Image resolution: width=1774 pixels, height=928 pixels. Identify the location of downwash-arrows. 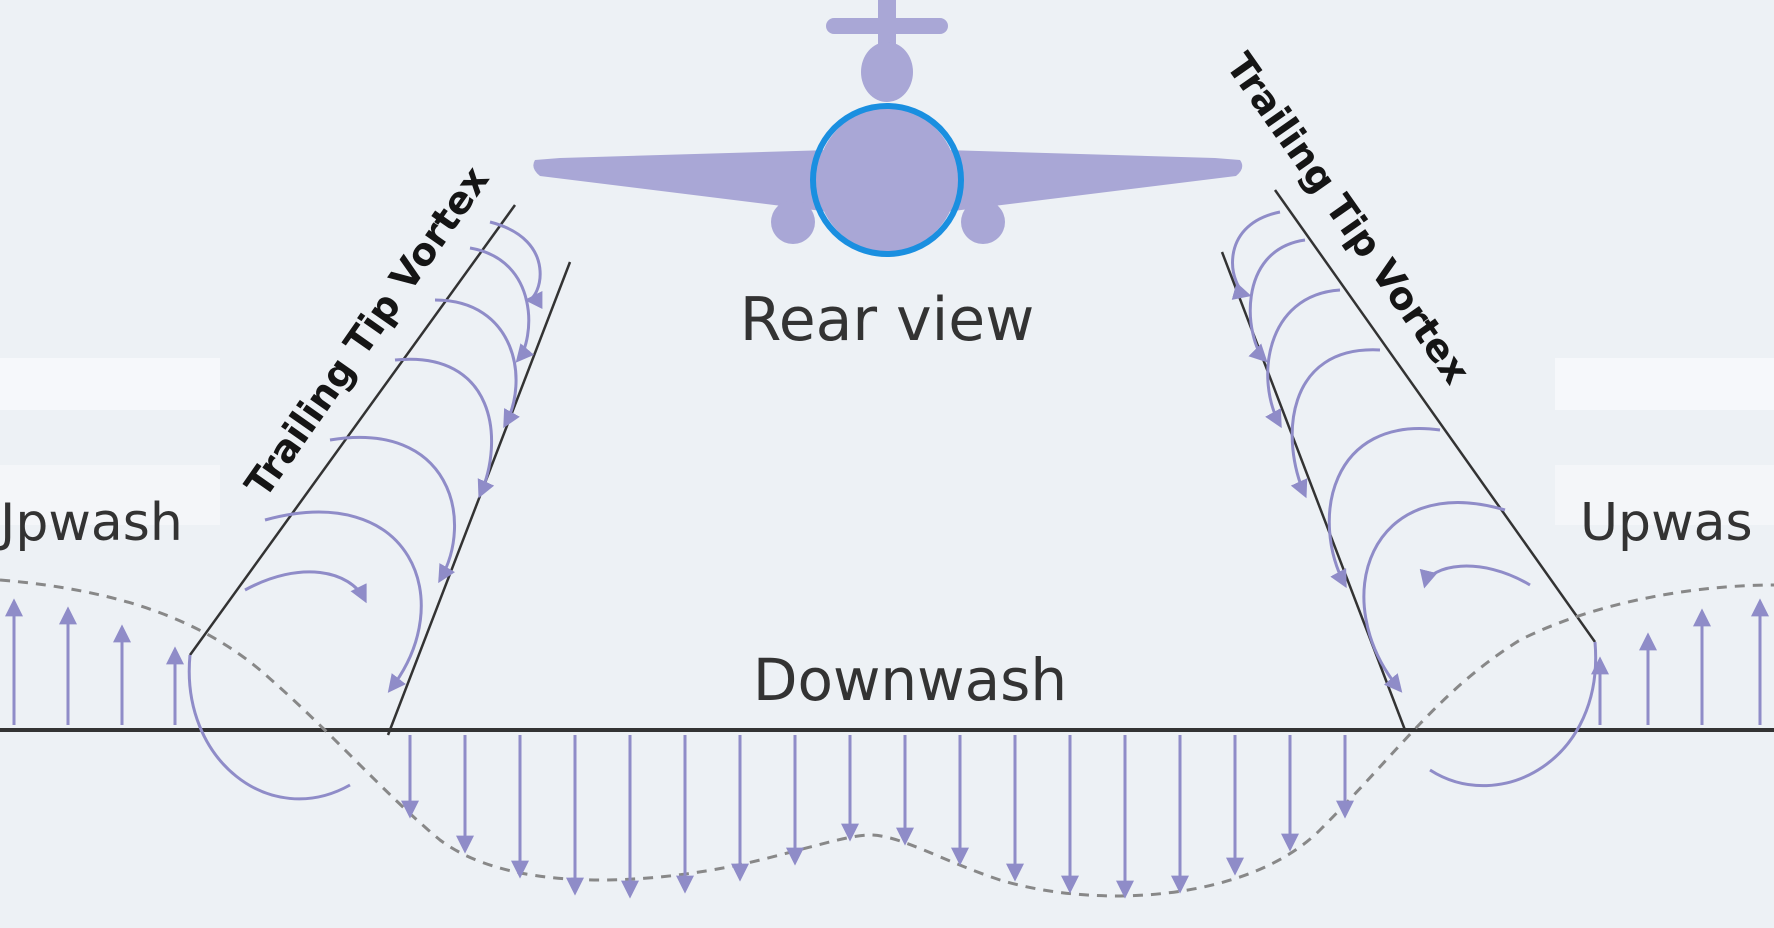
(877, 817).